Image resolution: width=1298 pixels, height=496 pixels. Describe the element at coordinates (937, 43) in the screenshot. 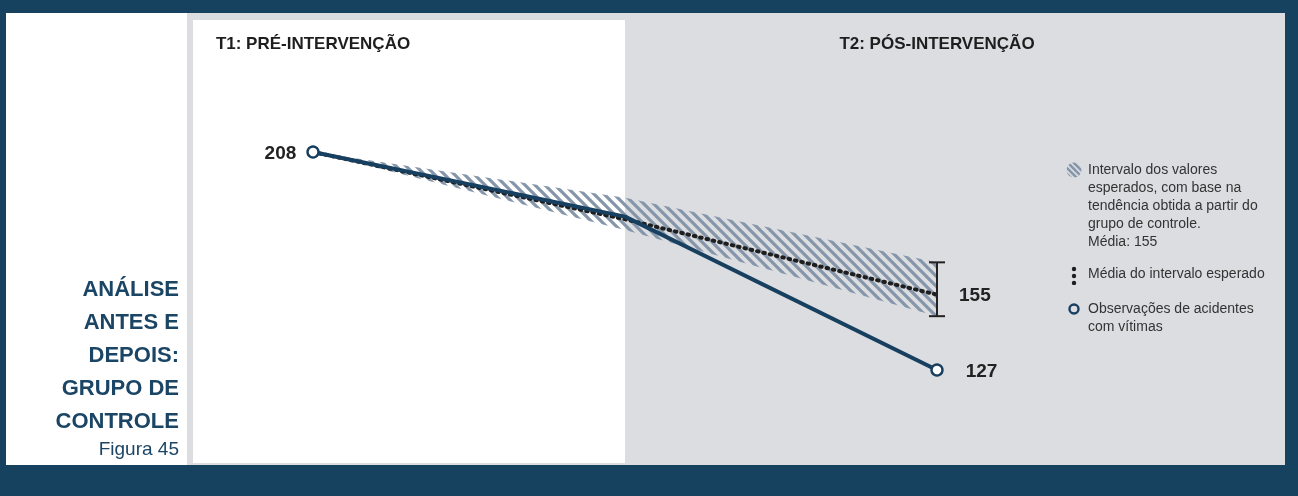

I see `x-tick-label: T2: PÓS-INTERVENÇÃO` at that location.